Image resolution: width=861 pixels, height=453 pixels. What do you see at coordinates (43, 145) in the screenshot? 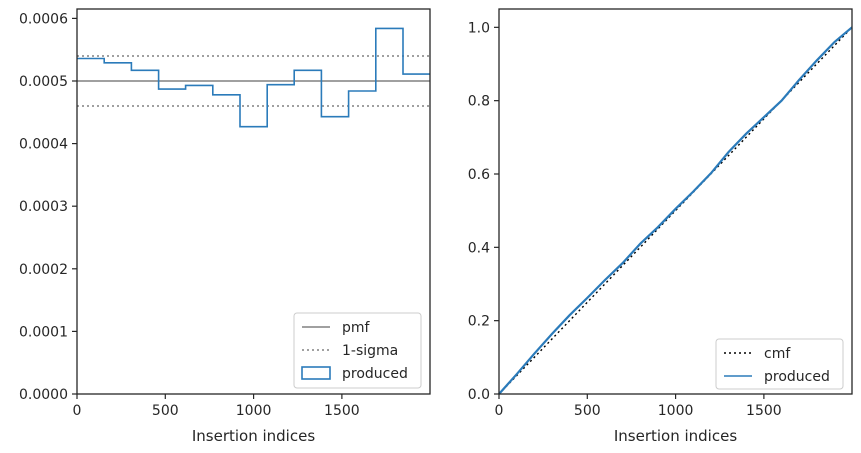
I see `y-tick-label: 0.0004` at bounding box center [43, 145].